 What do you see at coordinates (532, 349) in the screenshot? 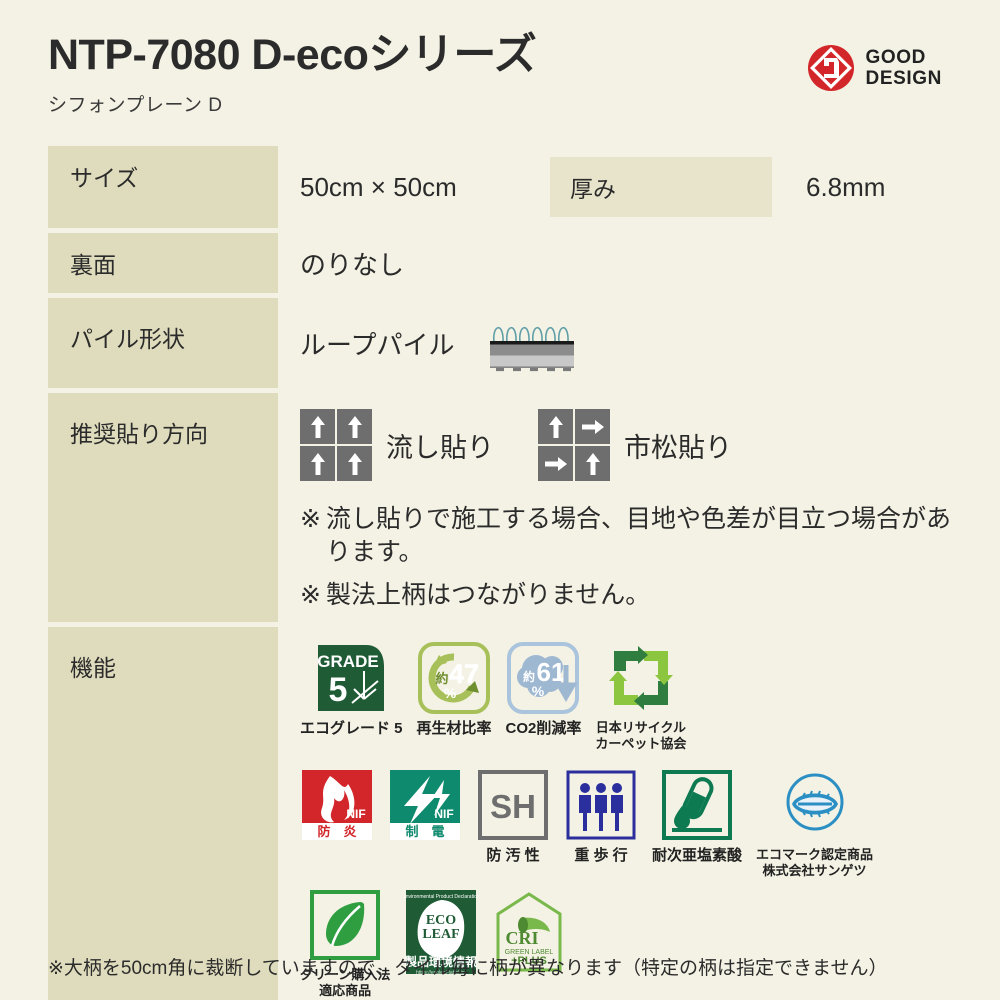
I see `pile-cross-section-icon` at bounding box center [532, 349].